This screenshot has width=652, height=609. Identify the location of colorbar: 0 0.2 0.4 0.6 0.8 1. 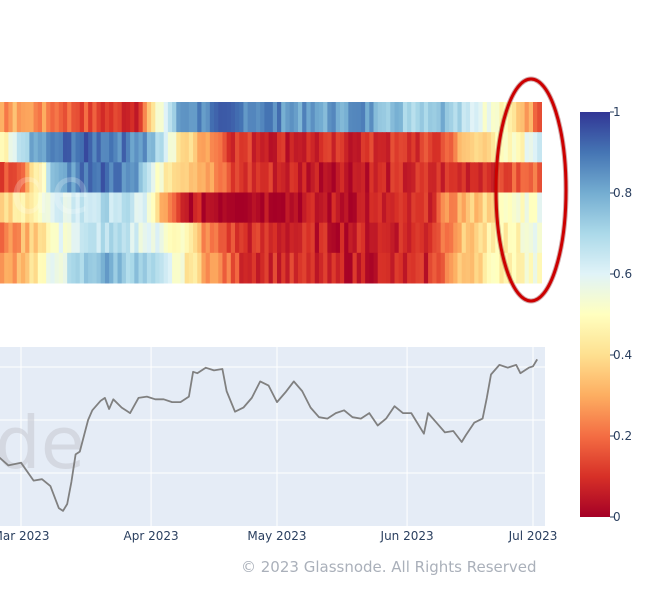
(606, 314).